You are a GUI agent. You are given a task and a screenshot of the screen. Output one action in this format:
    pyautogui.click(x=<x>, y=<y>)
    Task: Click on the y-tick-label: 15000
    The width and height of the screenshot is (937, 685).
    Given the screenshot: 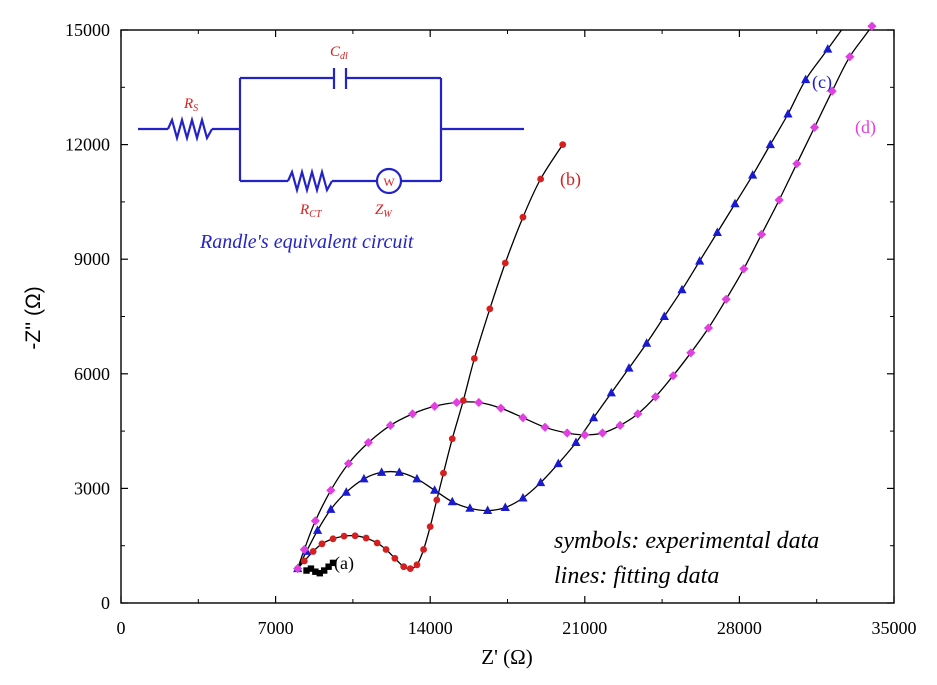 What is the action you would take?
    pyautogui.click(x=87, y=30)
    